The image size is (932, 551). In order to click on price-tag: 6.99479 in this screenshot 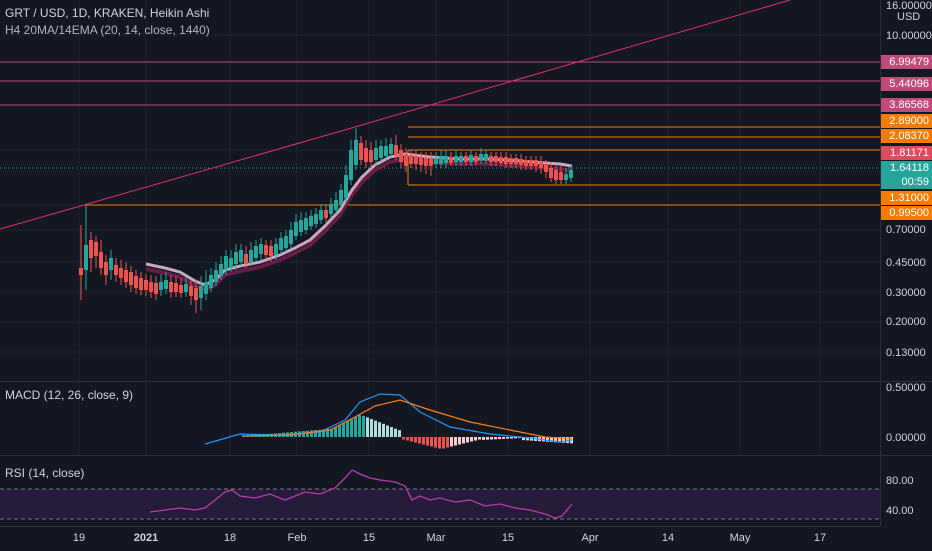, I will do `click(906, 62)`.